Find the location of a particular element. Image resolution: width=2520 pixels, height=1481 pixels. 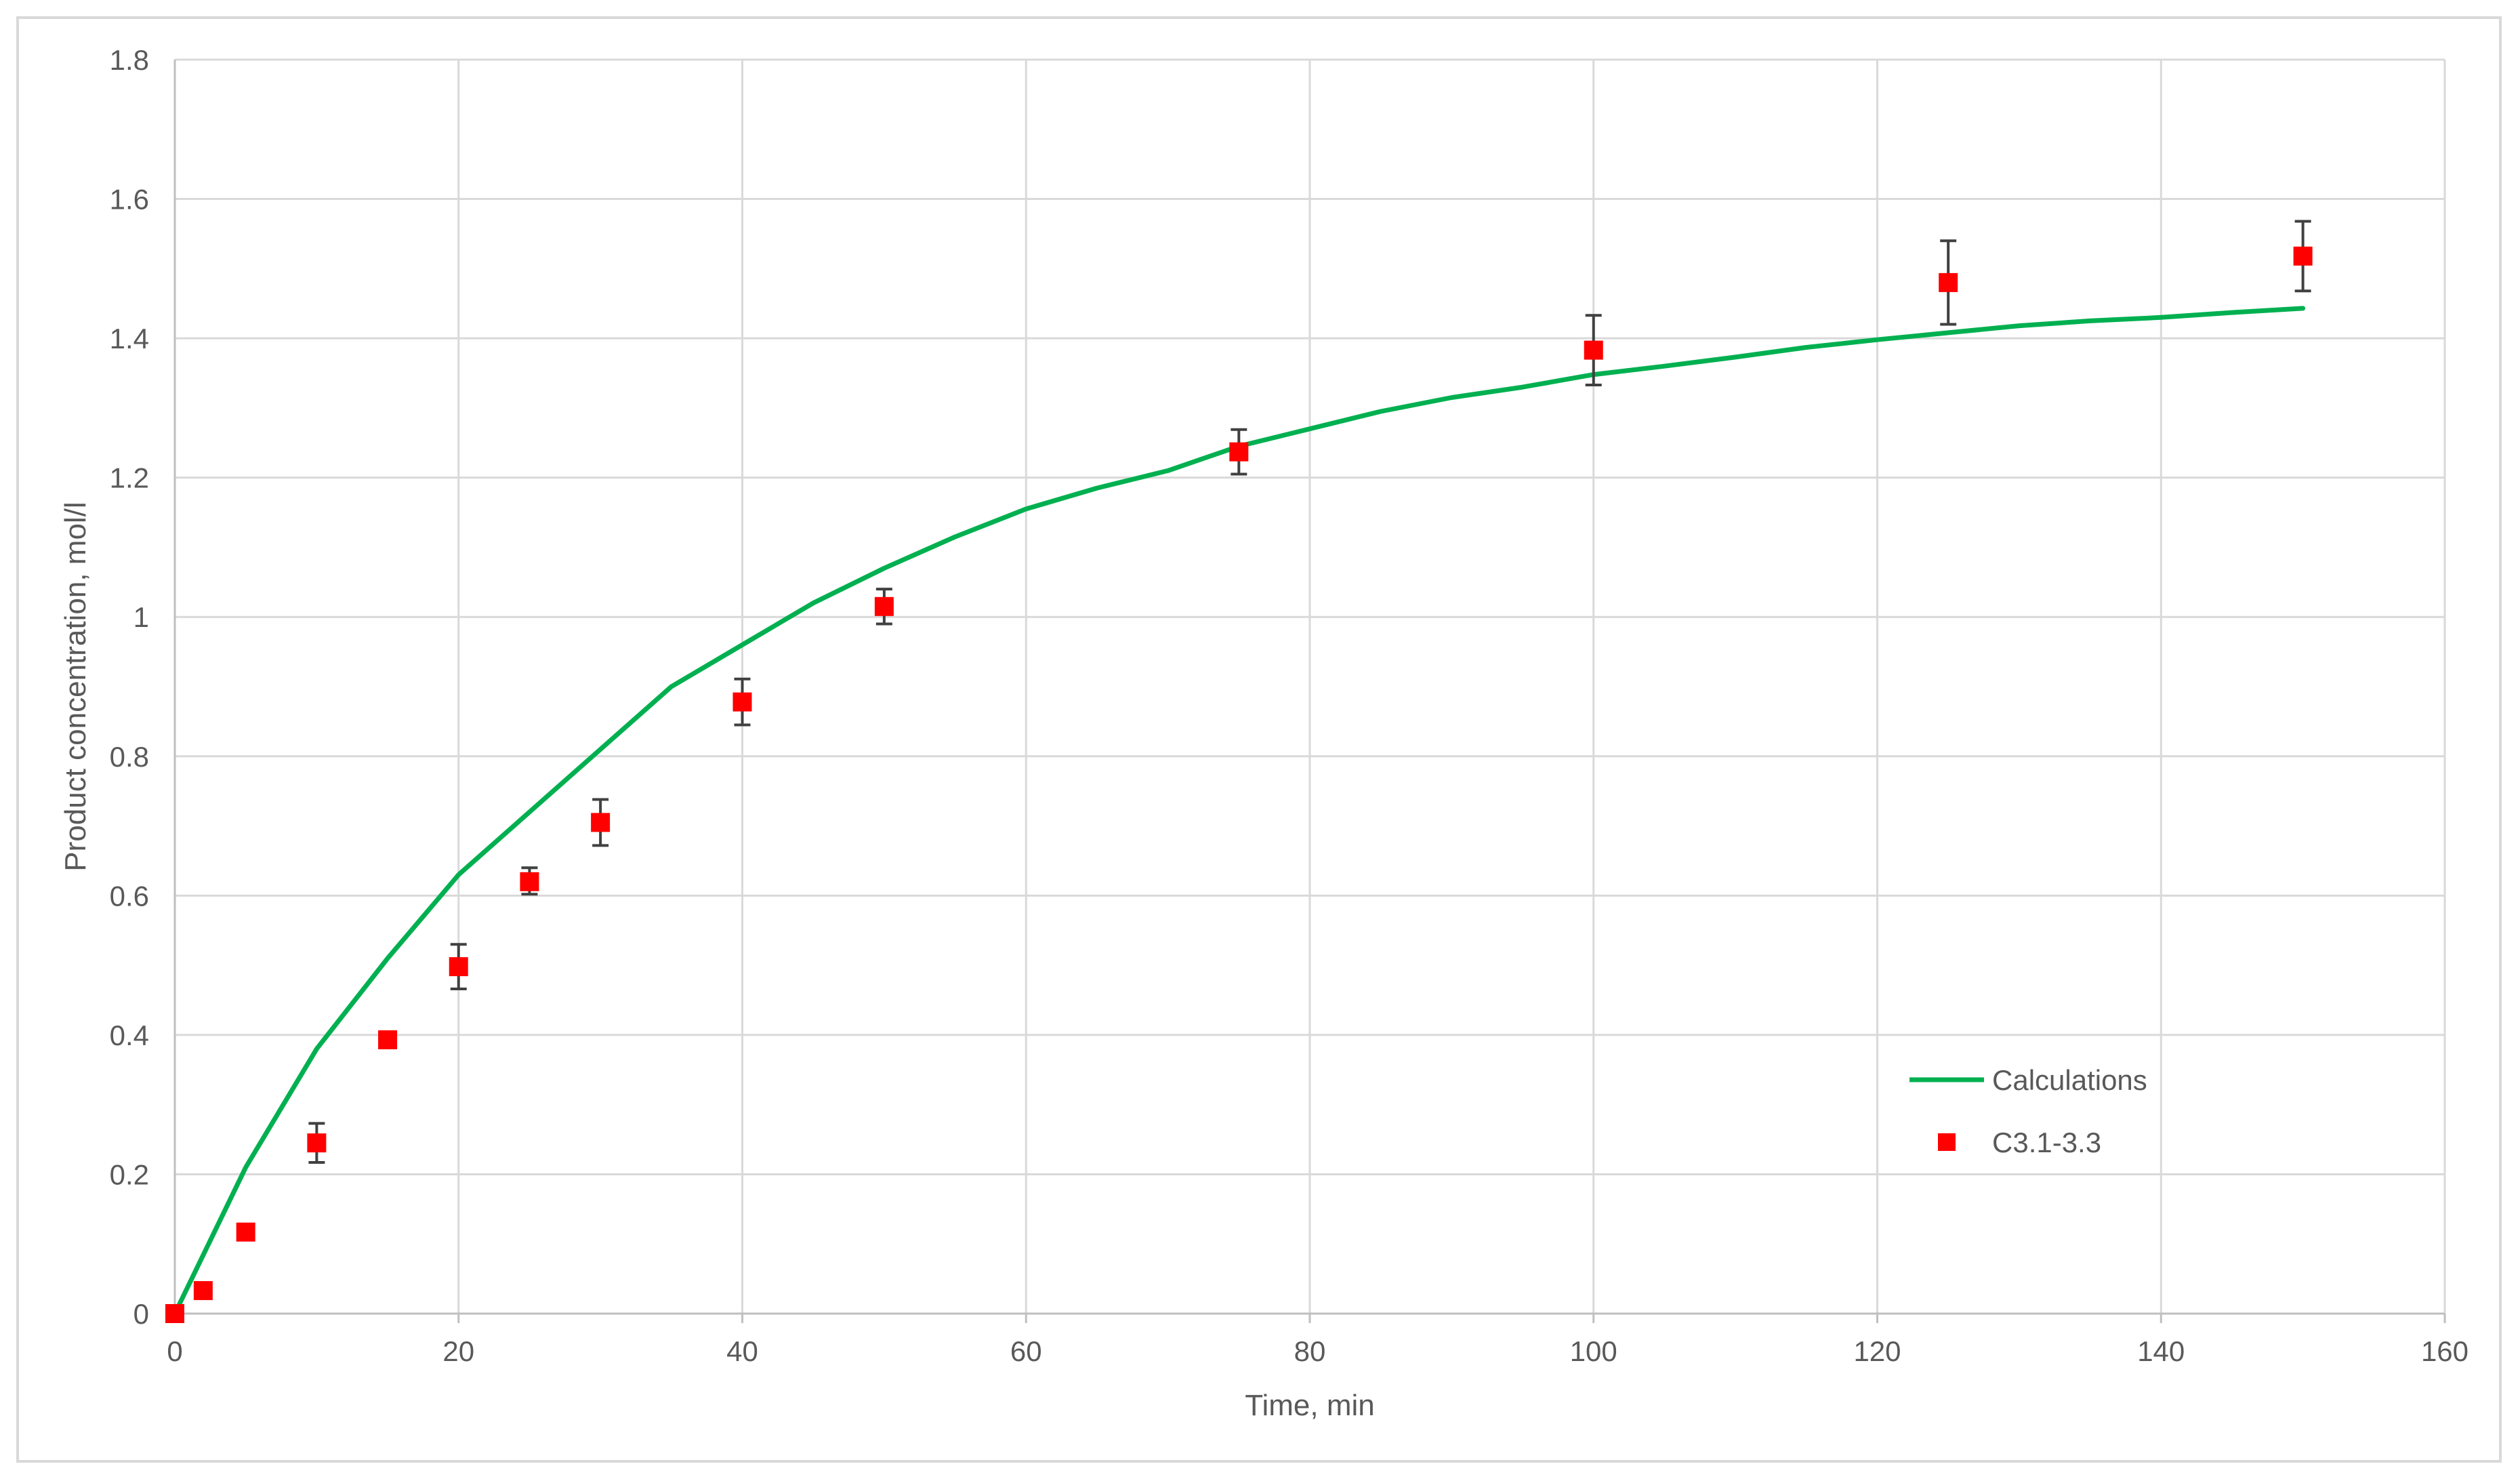

y-tick-label-8: 1.6 is located at coordinates (129, 200).